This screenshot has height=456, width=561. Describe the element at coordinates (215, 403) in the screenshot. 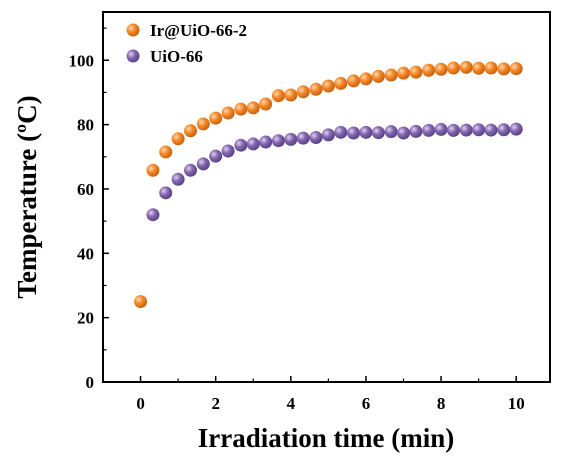

I see `x-tick-label: 2` at that location.